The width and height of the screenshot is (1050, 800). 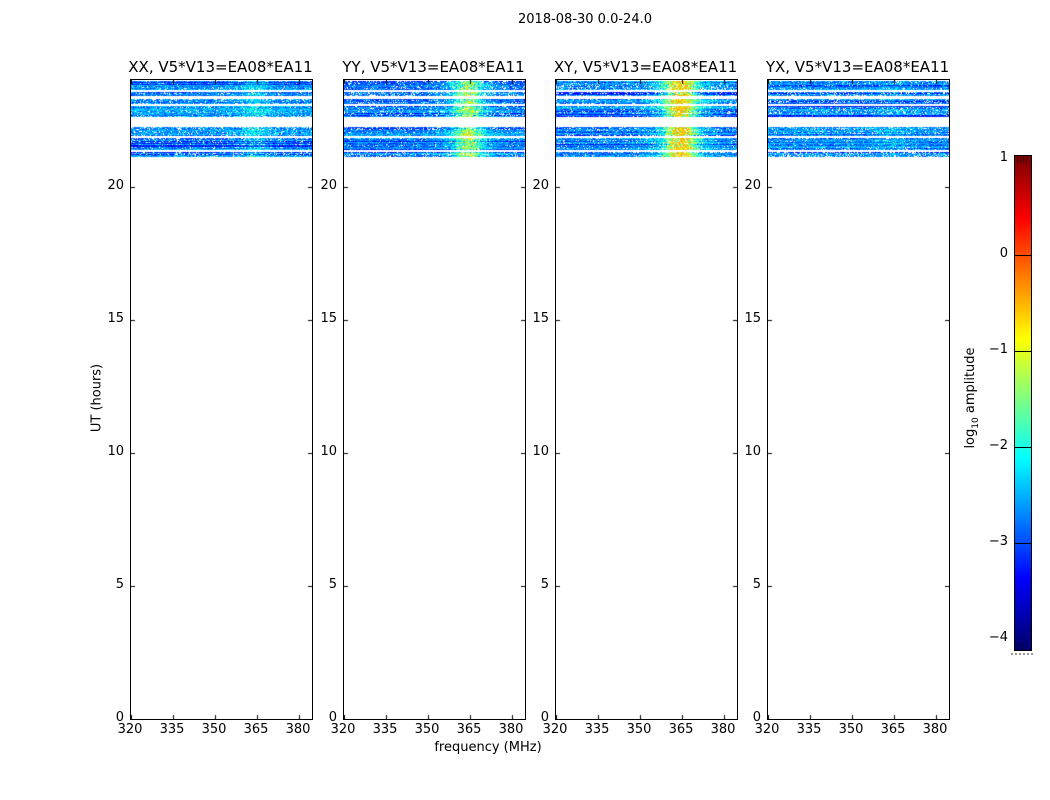 I want to click on colorbar, so click(x=1023, y=403).